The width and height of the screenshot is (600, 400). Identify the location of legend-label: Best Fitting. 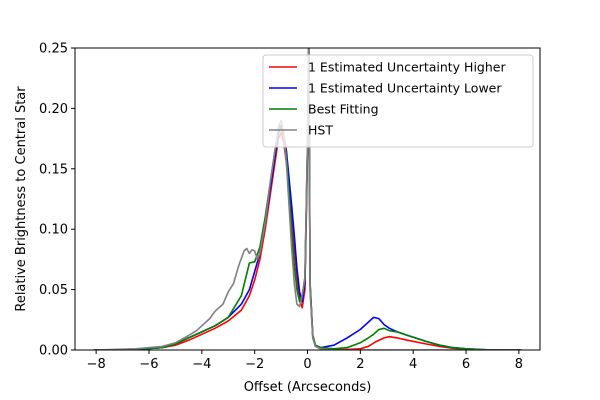
(343, 109).